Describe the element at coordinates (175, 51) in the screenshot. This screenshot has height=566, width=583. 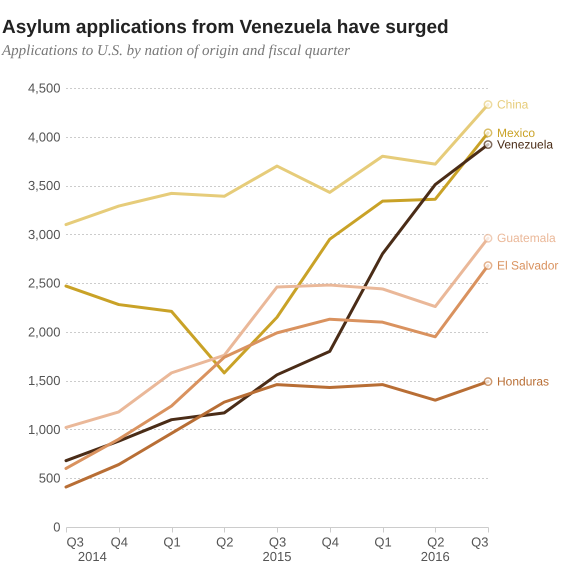
I see `chart-subtitle: Applications to U.S. by nation of origin and fiscal quarter` at that location.